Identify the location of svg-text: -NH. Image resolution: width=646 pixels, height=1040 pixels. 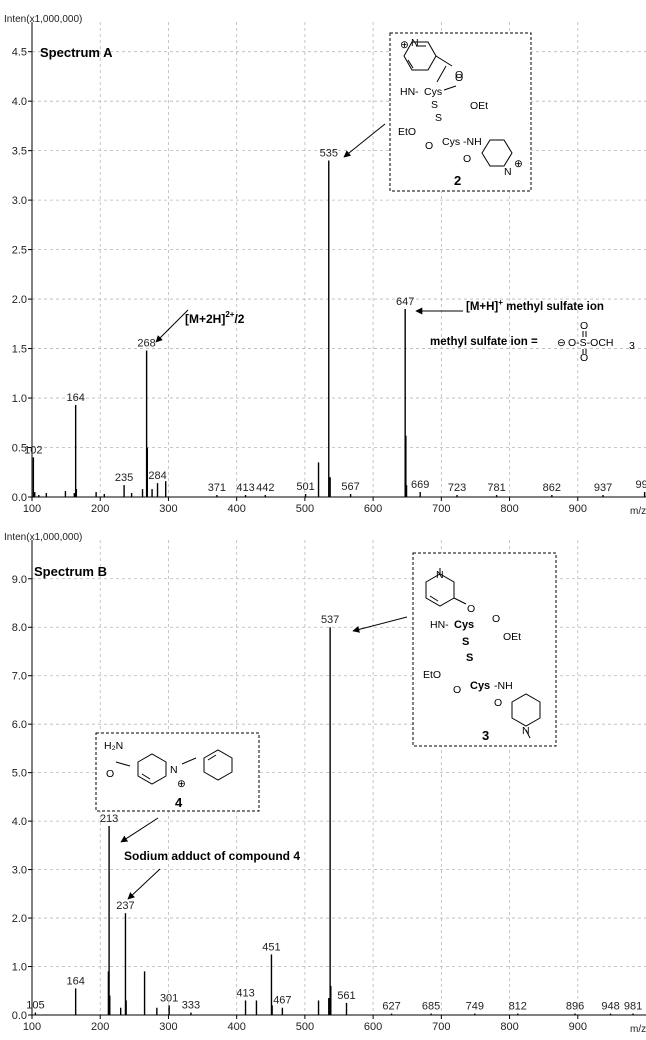
(472, 142).